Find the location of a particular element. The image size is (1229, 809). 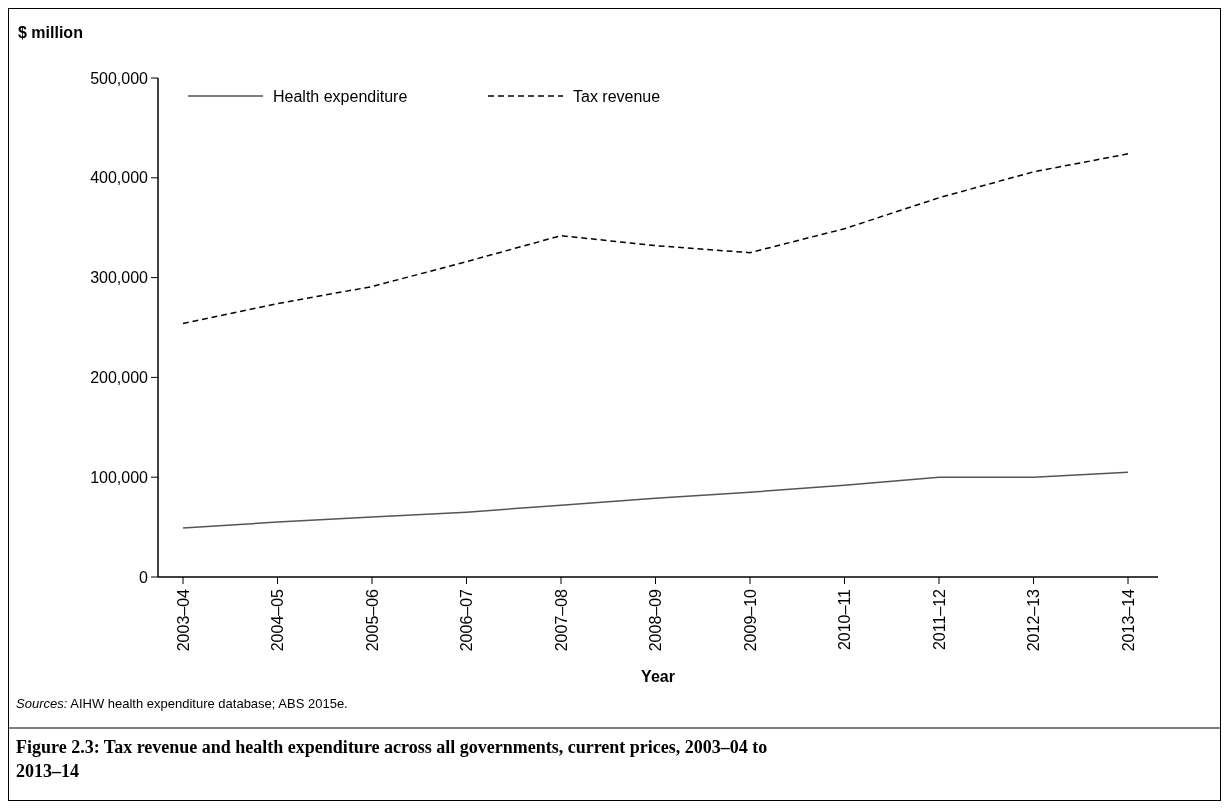

x-tick-label: 2003–04 is located at coordinates (183, 620).